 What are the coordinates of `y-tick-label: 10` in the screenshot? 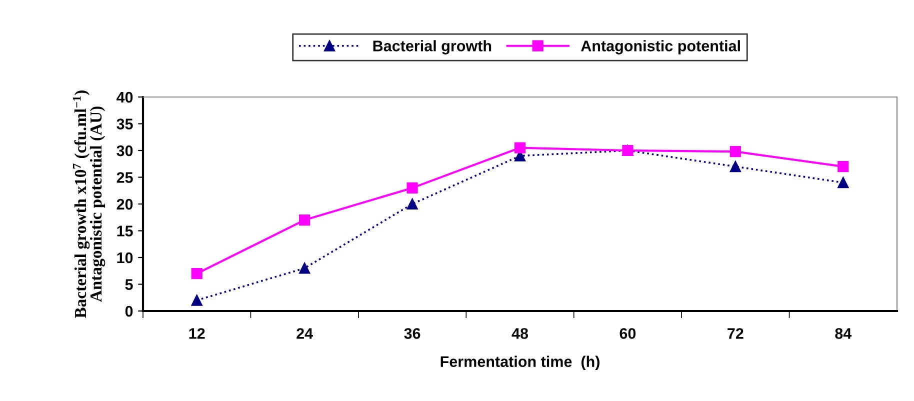 It's located at (125, 258).